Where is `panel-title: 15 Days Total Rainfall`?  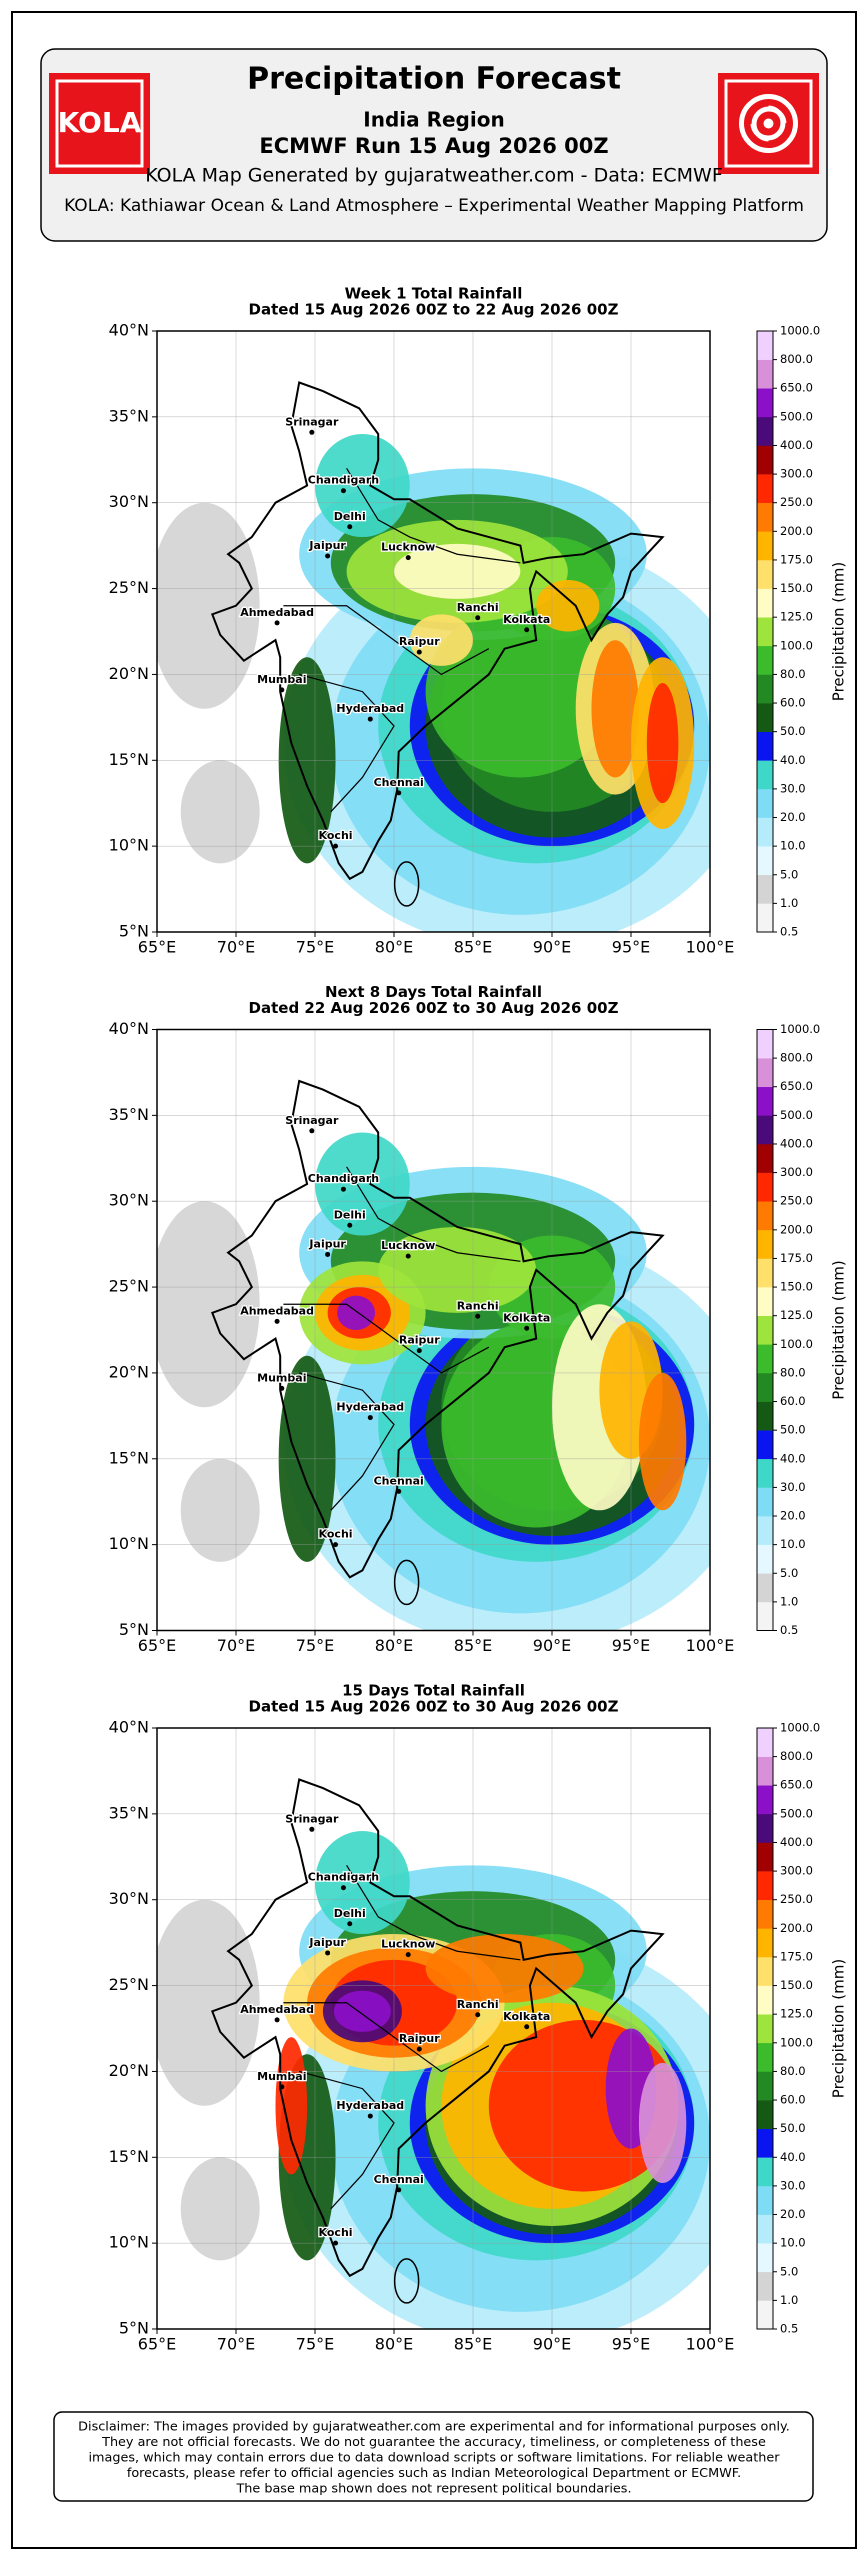
panel-title: 15 Days Total Rainfall is located at coordinates (433, 1691).